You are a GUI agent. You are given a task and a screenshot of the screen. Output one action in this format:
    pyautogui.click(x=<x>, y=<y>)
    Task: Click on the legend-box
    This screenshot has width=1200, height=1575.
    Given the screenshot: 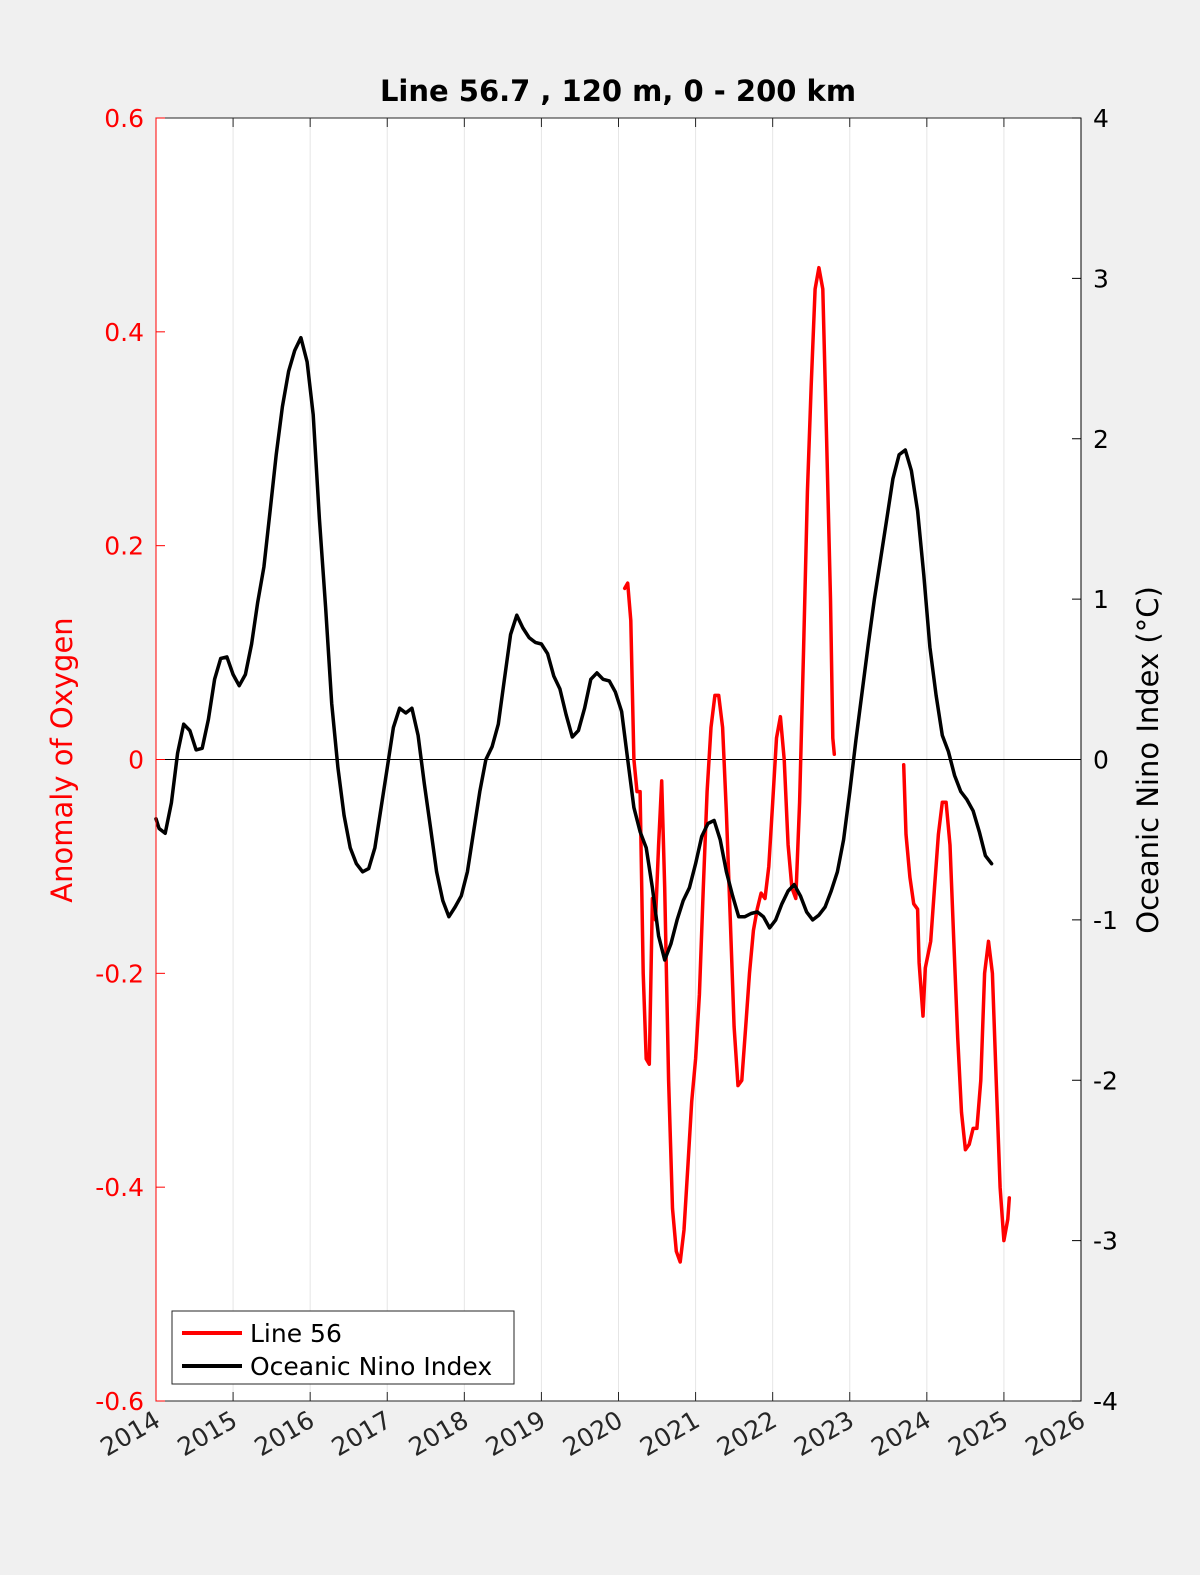 What is the action you would take?
    pyautogui.click(x=343, y=1347)
    